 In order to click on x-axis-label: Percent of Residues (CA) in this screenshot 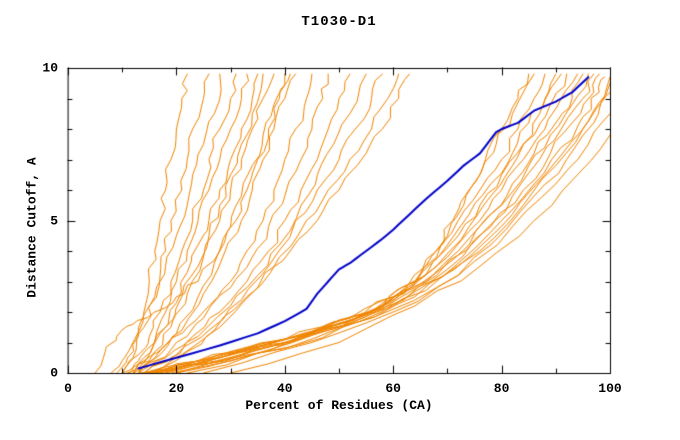, I will do `click(339, 405)`.